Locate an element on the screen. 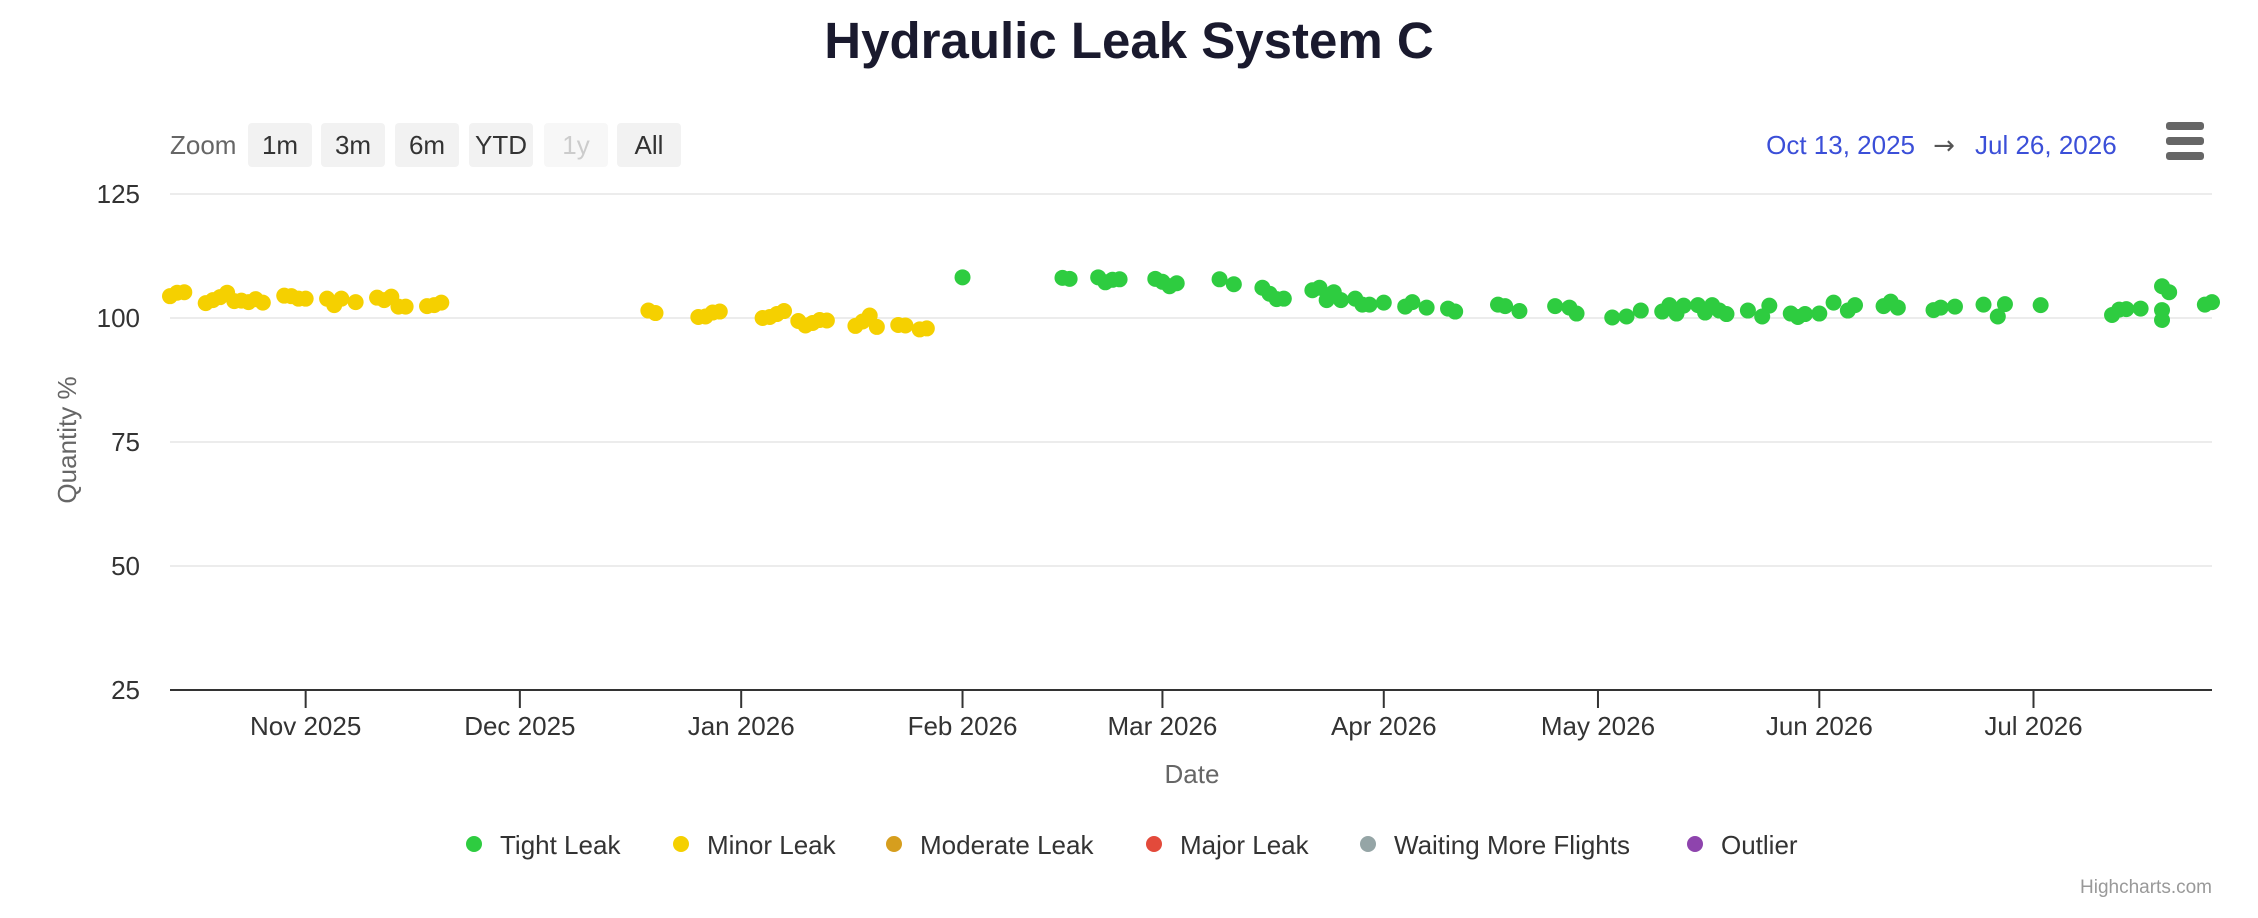 The height and width of the screenshot is (918, 2258). zoom-button-3m: 3m is located at coordinates (353, 145).